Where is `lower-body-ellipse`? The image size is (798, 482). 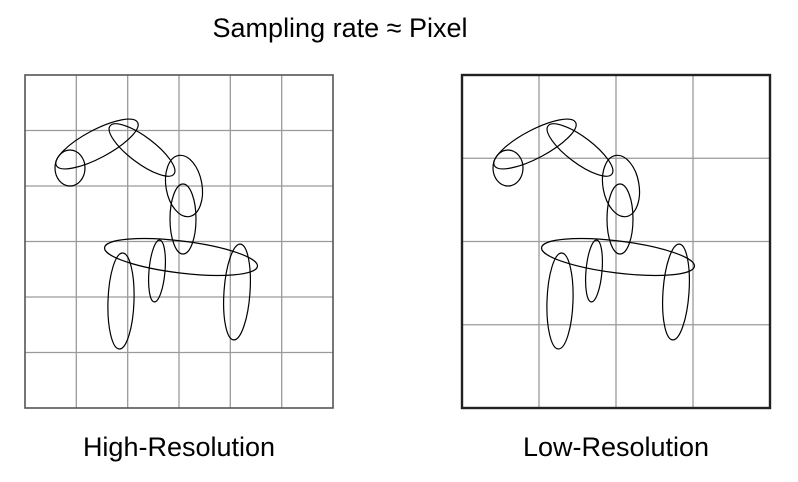
lower-body-ellipse is located at coordinates (621, 185).